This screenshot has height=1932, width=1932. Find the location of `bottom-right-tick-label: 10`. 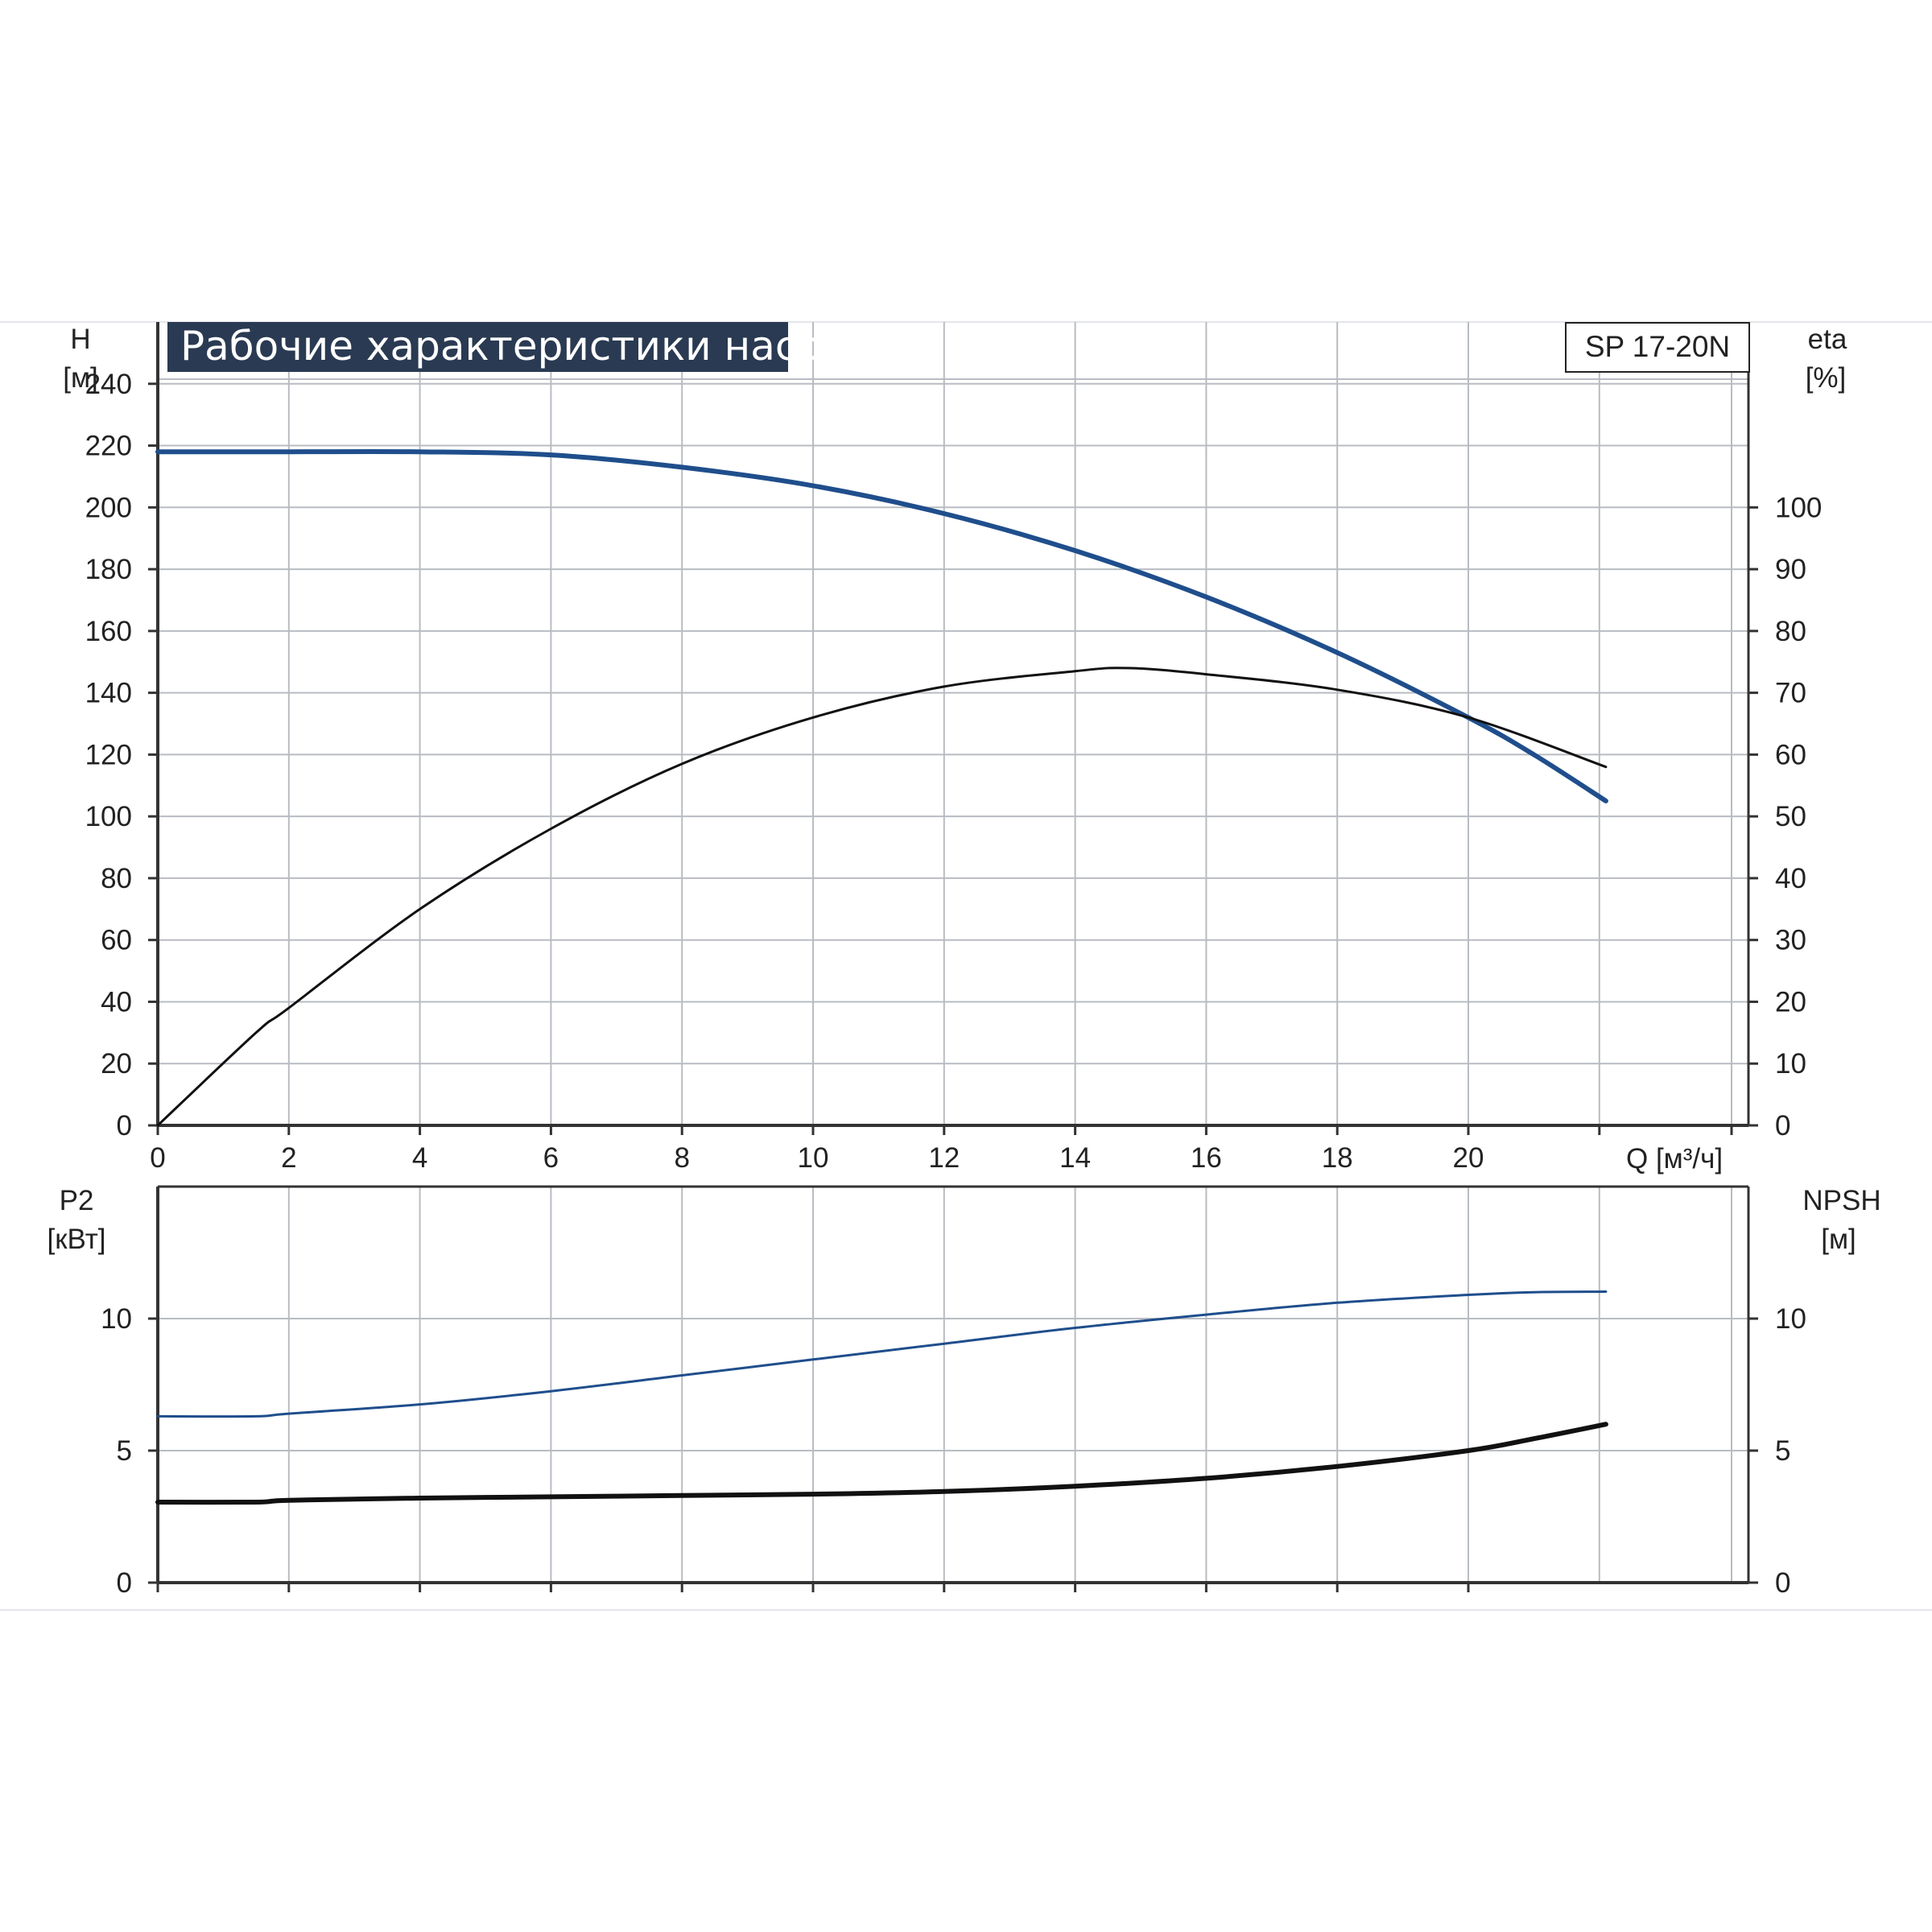

bottom-right-tick-label: 10 is located at coordinates (1790, 1319).